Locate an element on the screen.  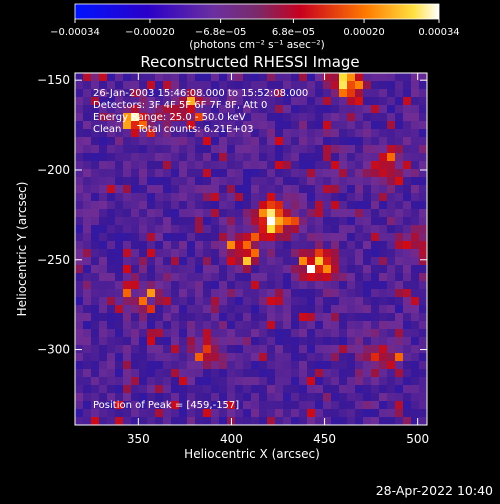
timestamp: 28-Apr-2022 10:40 is located at coordinates (434, 490).